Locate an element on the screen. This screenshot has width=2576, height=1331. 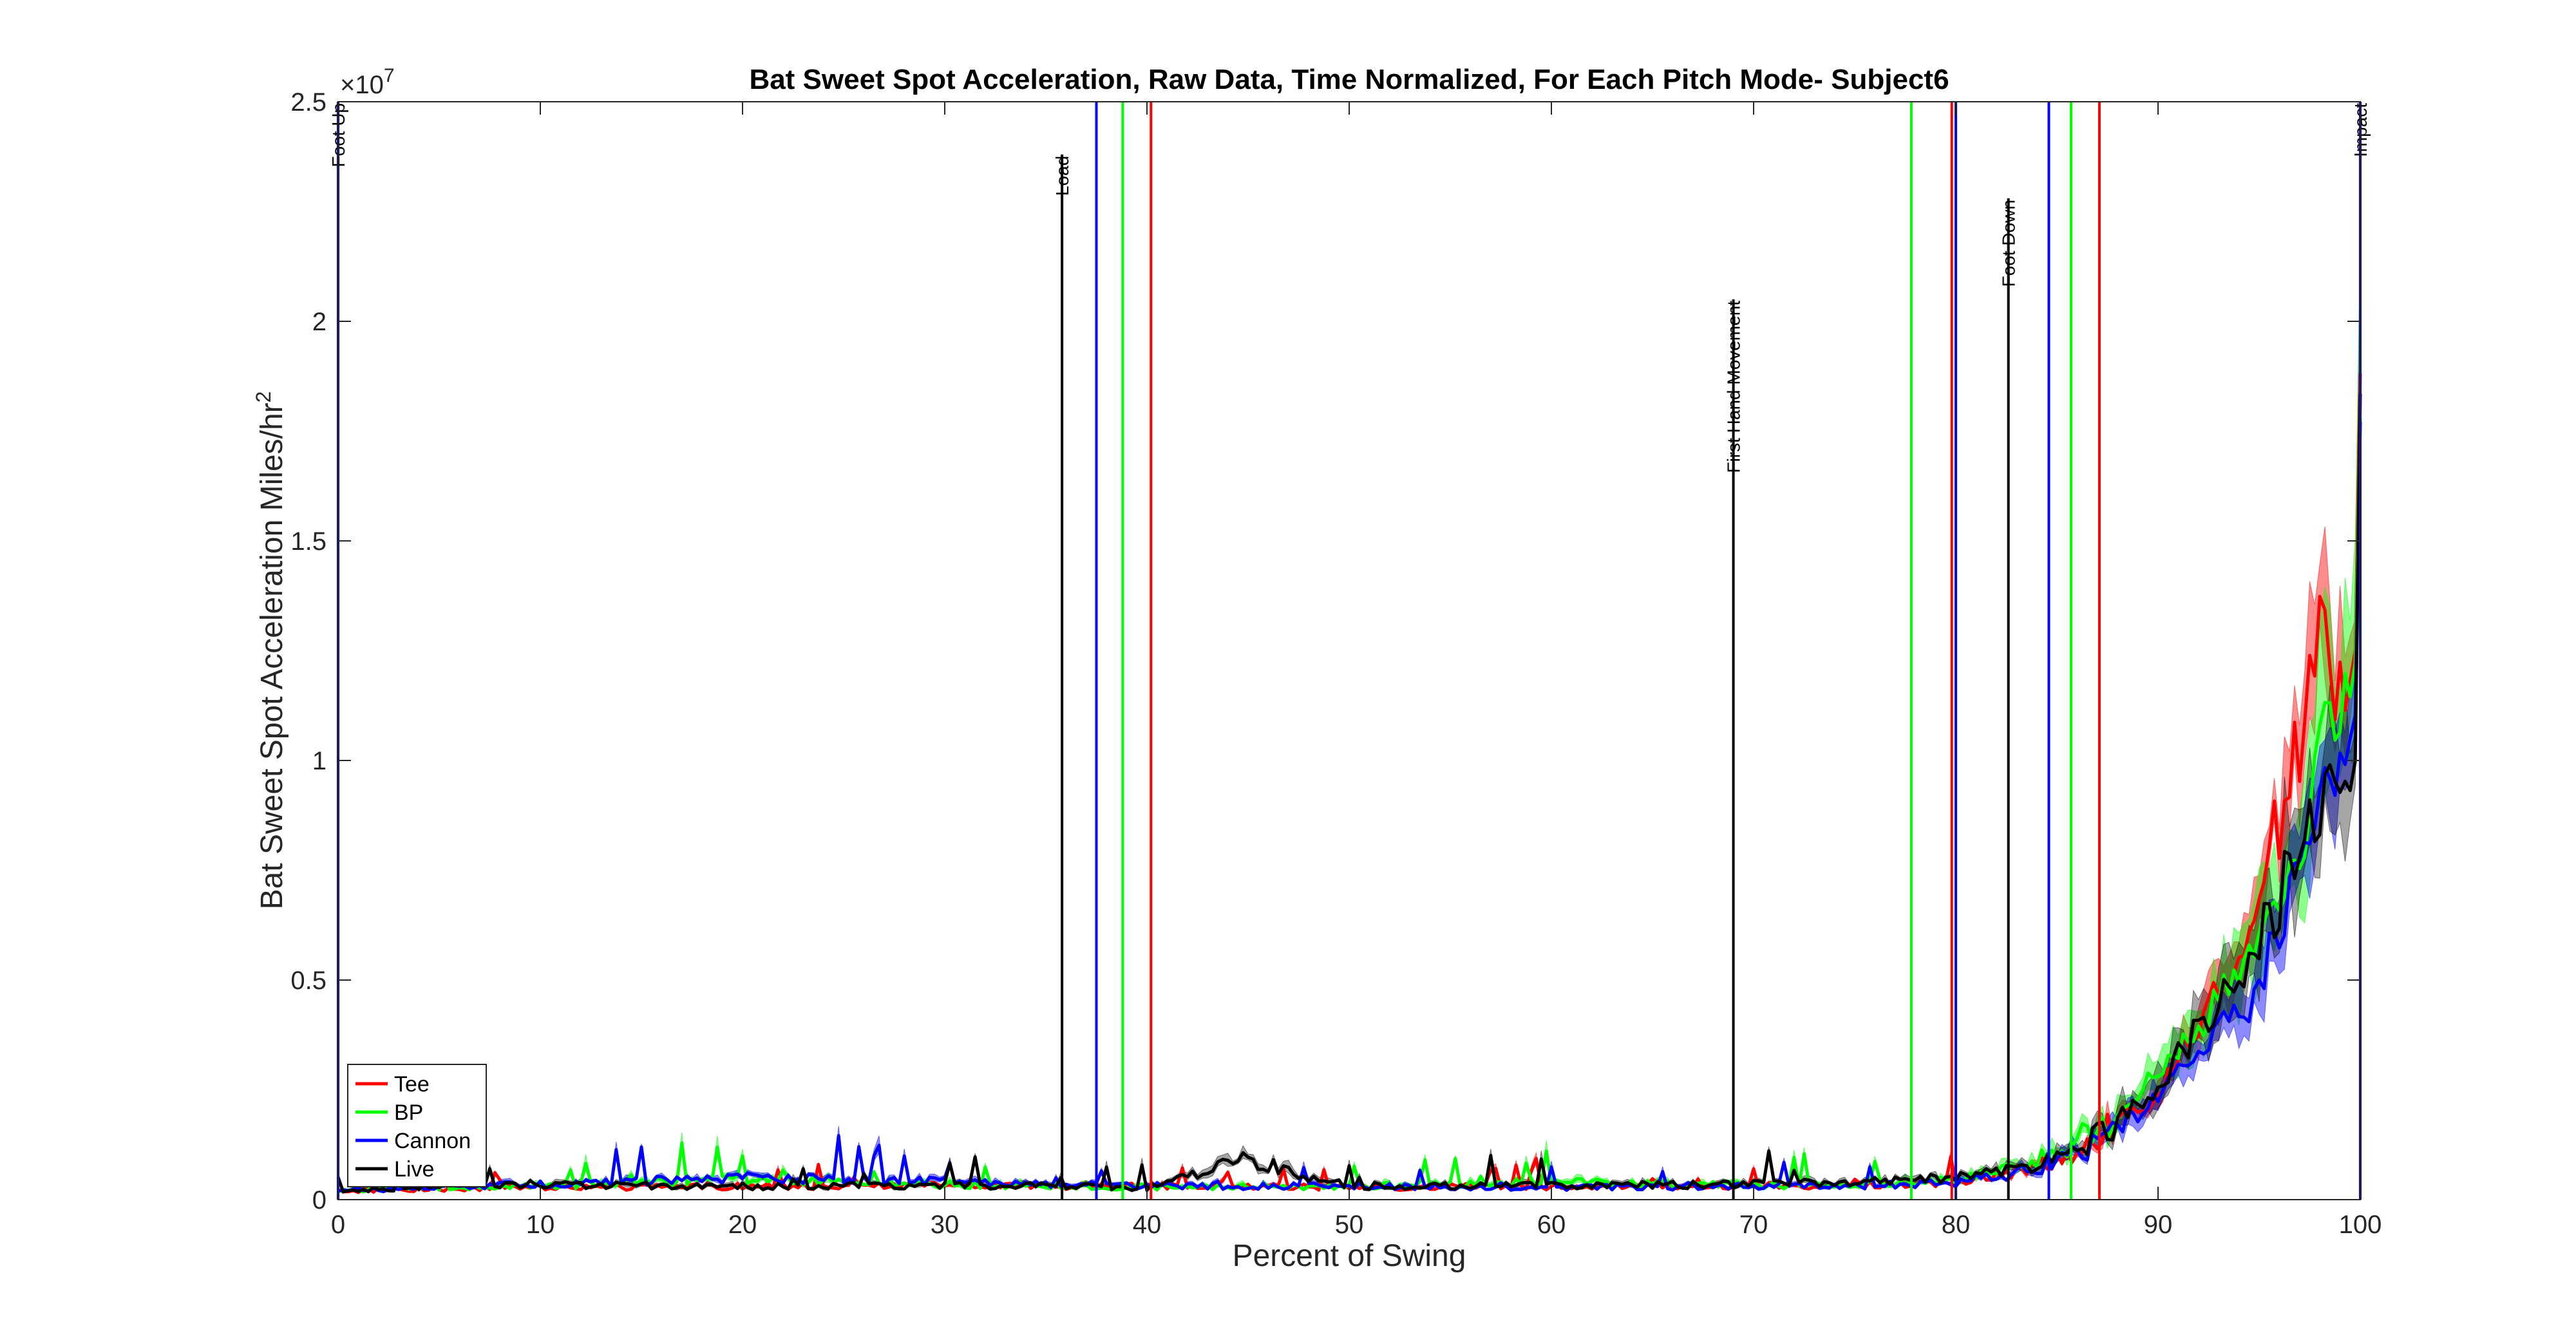
y-axis-label-main: Bat Sweet Spot Acceleration Miles/hr is located at coordinates (272, 655).